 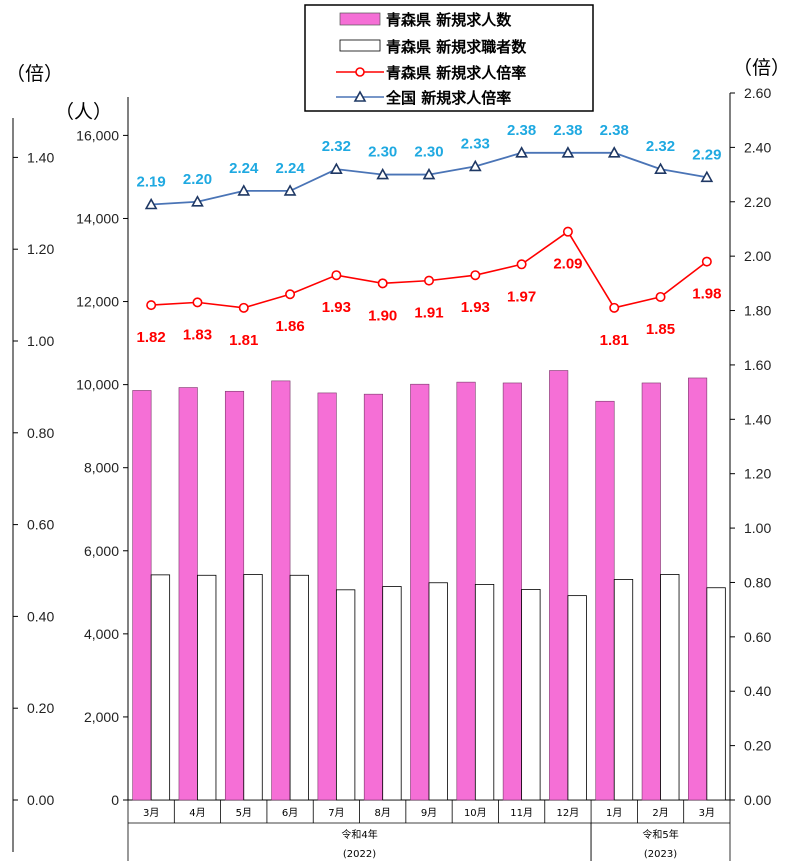 I want to click on data-label-national-ratio: 2.24, so click(x=244, y=168).